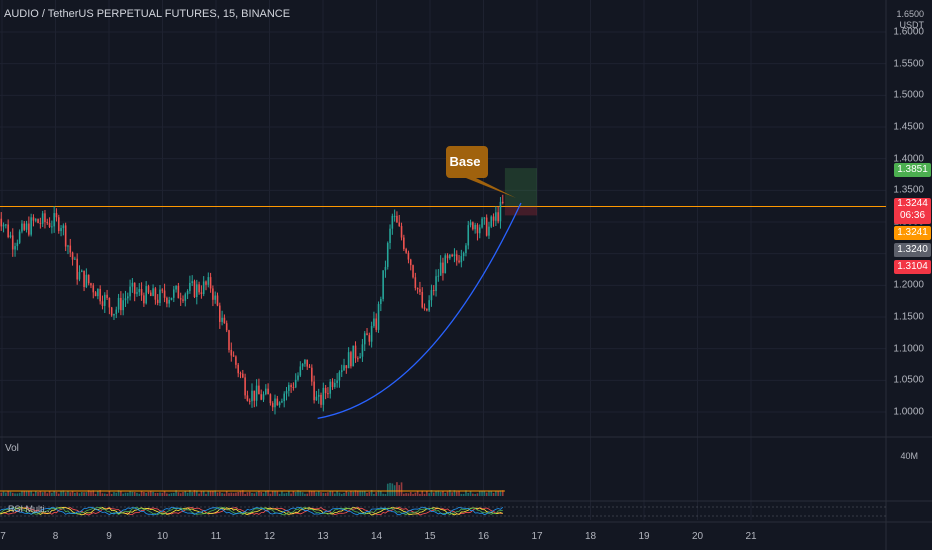 Image resolution: width=932 pixels, height=550 pixels. Describe the element at coordinates (216, 536) in the screenshot. I see `time-tick-label: 11` at that location.